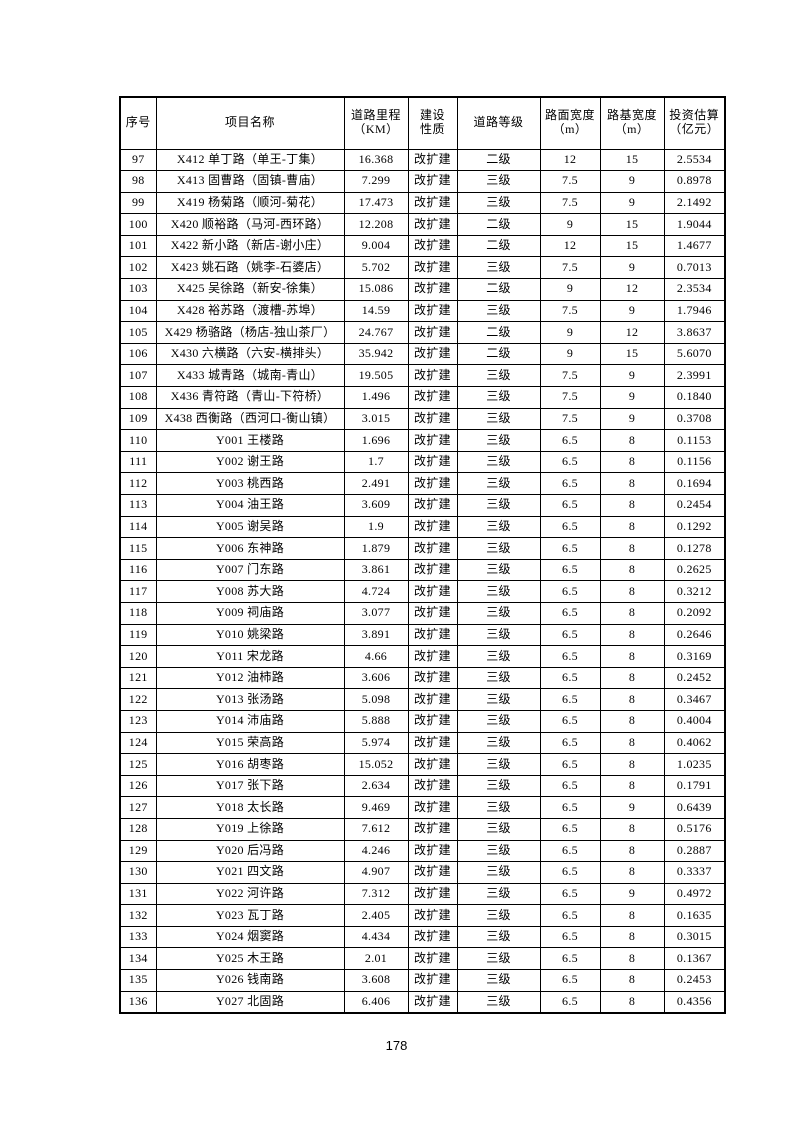 This screenshot has width=793, height=1122. Describe the element at coordinates (694, 635) in the screenshot. I see `cell-investment-estimate: 0.2646` at that location.